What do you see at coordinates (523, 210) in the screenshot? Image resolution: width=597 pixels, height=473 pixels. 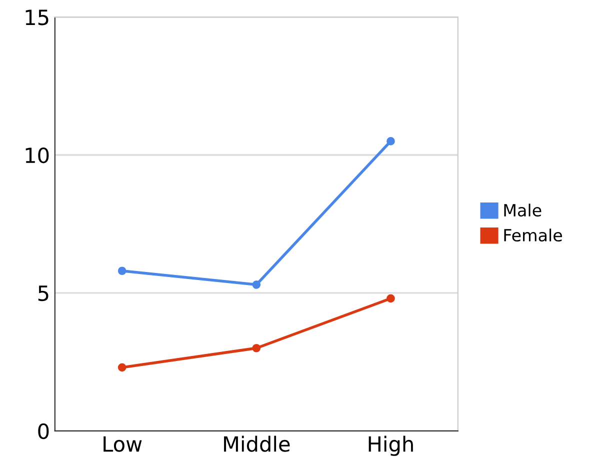 I see `legend-label: Male` at bounding box center [523, 210].